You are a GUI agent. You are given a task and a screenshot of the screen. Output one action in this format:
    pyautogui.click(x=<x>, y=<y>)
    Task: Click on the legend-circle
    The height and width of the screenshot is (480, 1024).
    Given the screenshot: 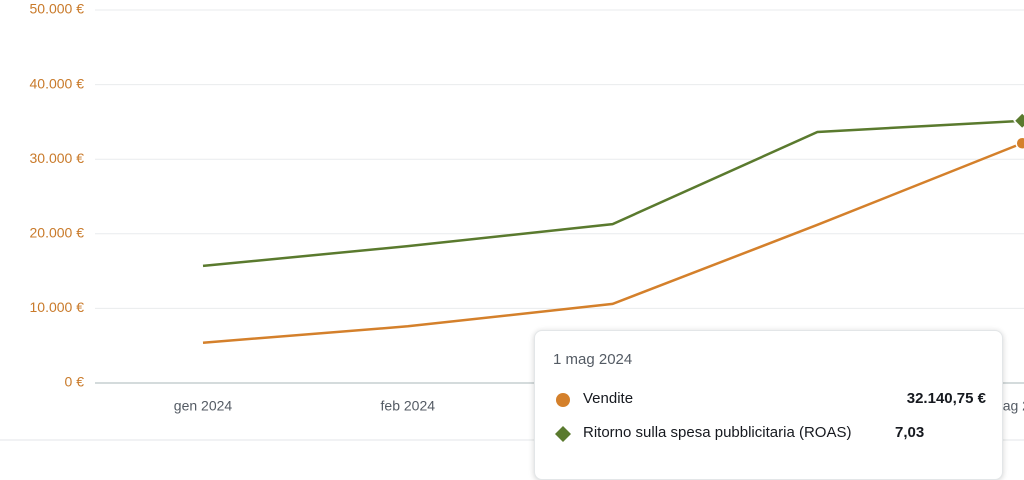 What is the action you would take?
    pyautogui.click(x=563, y=400)
    